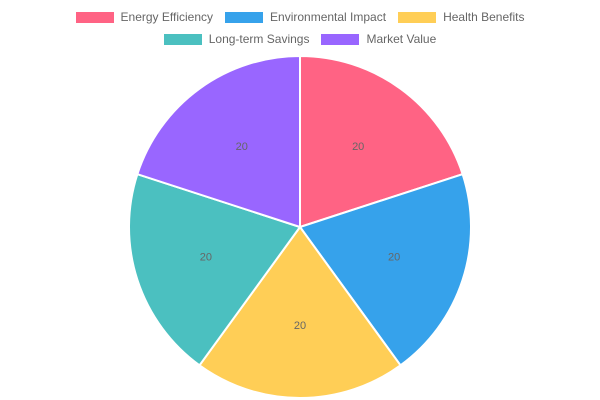 The image size is (600, 400). I want to click on legend-label: Health Benefits, so click(484, 17).